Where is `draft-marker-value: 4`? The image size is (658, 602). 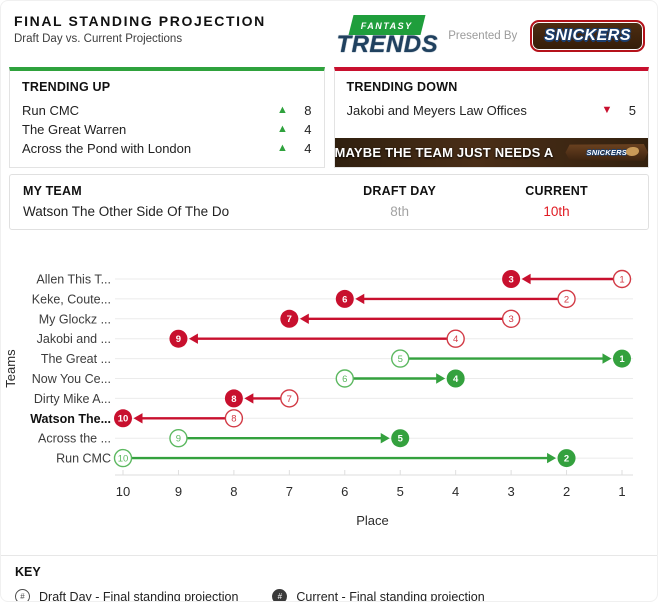
draft-marker-value: 4 is located at coordinates (455, 339).